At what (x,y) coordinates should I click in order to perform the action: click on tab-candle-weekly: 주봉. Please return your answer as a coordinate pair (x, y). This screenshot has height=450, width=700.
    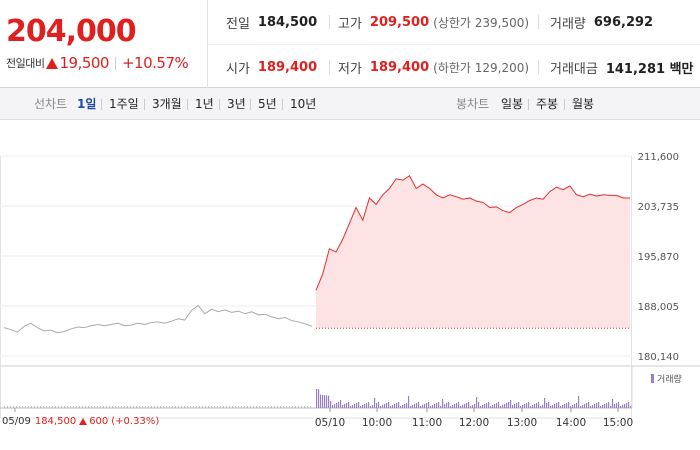
    Looking at the image, I should click on (547, 104).